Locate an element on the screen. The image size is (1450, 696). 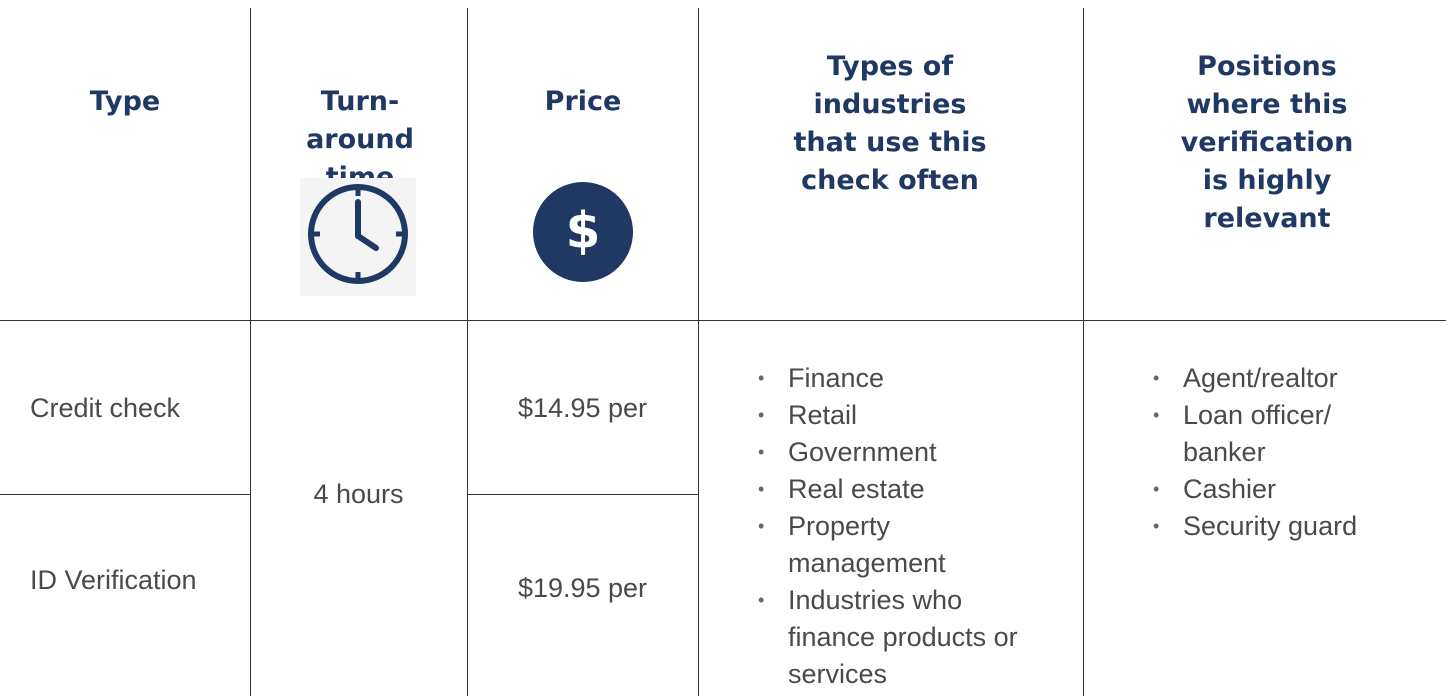
header-line-text: Price is located at coordinates (583, 101).